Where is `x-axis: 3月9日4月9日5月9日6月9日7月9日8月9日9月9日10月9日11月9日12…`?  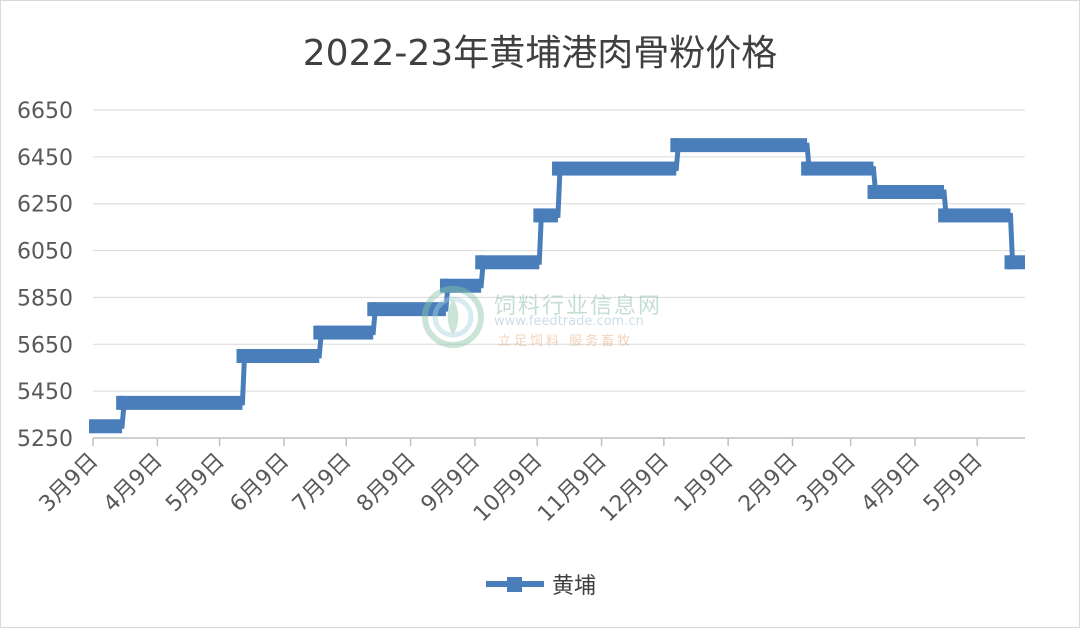
x-axis: 3月9日4月9日5月9日6月9日7月9日8月9日9月9日10月9日11月9日12… is located at coordinates (530, 482).